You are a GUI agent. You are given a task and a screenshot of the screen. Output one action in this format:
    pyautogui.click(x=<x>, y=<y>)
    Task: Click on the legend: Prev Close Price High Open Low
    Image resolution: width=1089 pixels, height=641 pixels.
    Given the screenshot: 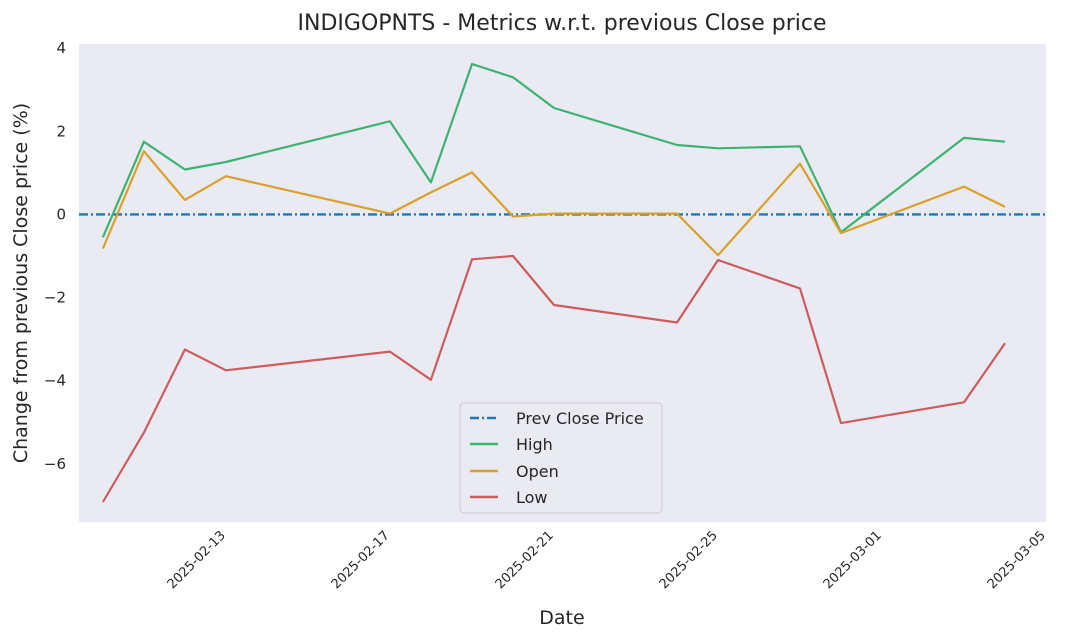 What is the action you would take?
    pyautogui.click(x=561, y=458)
    